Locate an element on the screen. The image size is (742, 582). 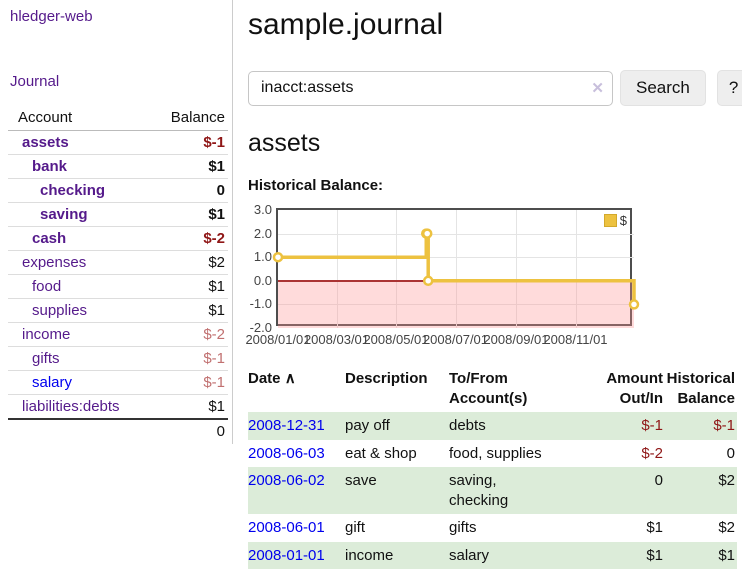
txn-description: save is located at coordinates (361, 480).